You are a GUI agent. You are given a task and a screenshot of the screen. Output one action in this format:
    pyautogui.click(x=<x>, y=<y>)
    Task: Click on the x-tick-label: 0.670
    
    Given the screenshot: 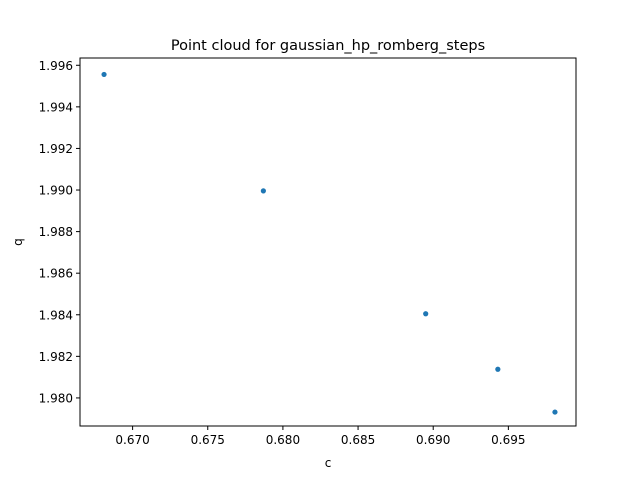 What is the action you would take?
    pyautogui.click(x=132, y=440)
    